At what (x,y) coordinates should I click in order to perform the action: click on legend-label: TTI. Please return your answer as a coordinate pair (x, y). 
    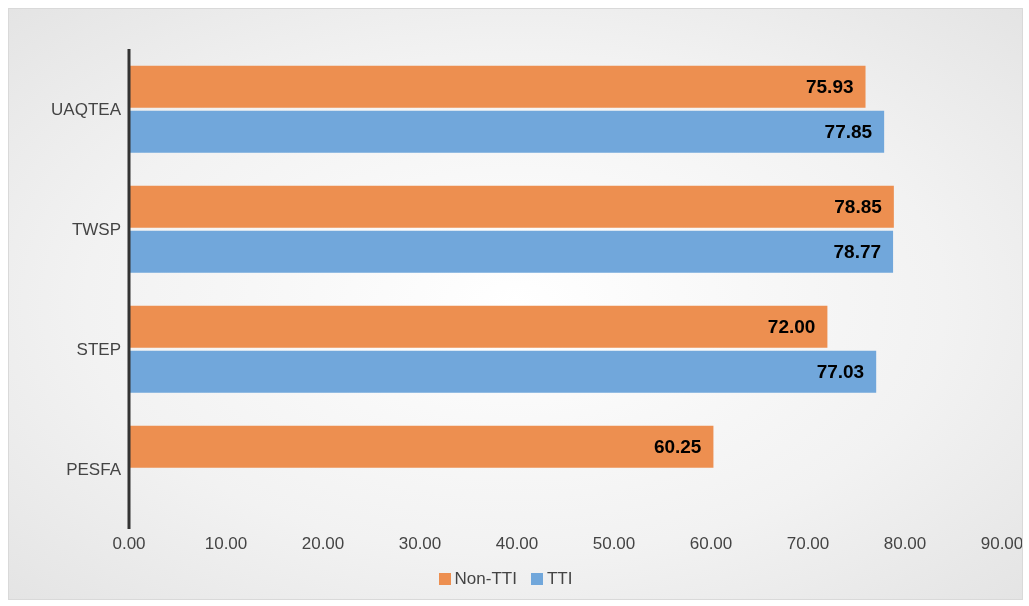
    Looking at the image, I should click on (559, 579).